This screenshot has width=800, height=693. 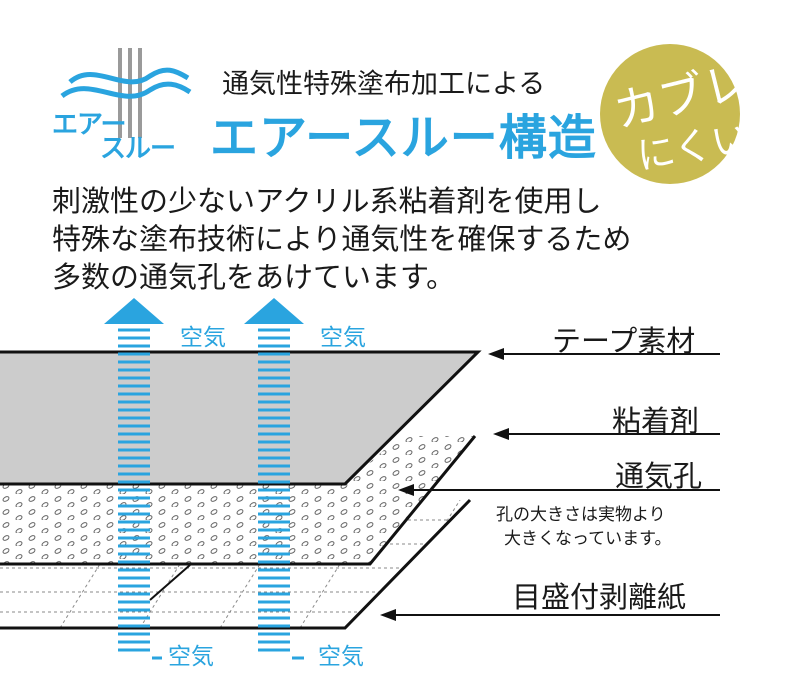 I want to click on logo-text-line2: スルー, so click(x=138, y=149).